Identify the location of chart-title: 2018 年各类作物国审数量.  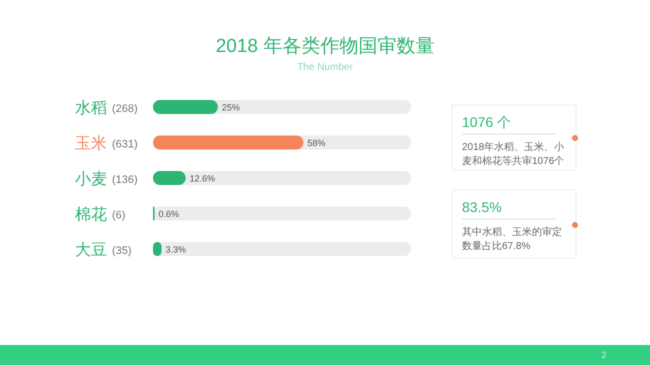
(325, 46).